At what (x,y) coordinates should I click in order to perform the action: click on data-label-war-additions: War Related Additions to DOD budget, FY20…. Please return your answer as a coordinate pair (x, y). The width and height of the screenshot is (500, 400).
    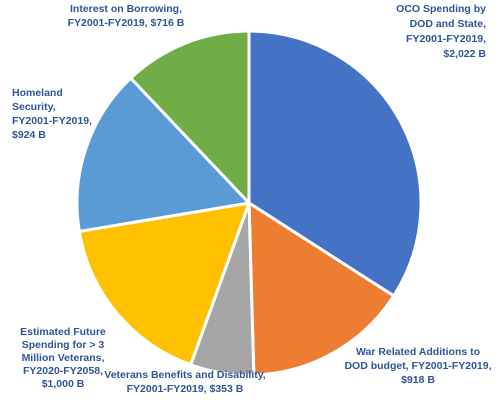
    Looking at the image, I should click on (417, 366).